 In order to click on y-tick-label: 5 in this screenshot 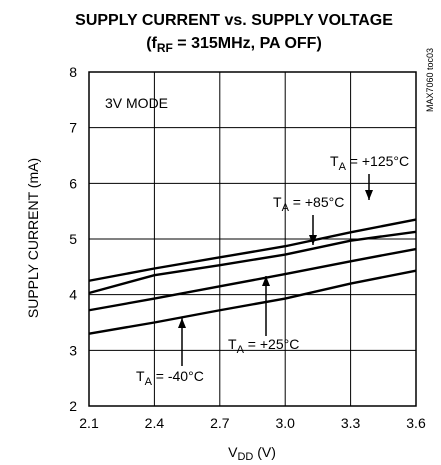, I will do `click(73, 239)`.